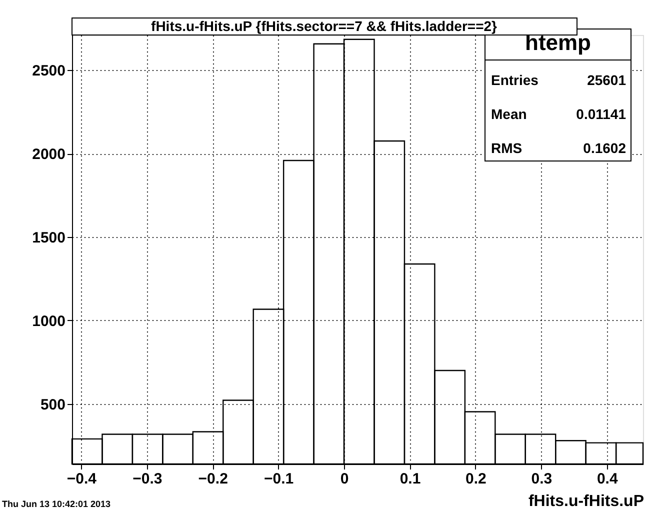 This screenshot has height=511, width=646. What do you see at coordinates (601, 114) in the screenshot?
I see `annotation: 0.01141` at bounding box center [601, 114].